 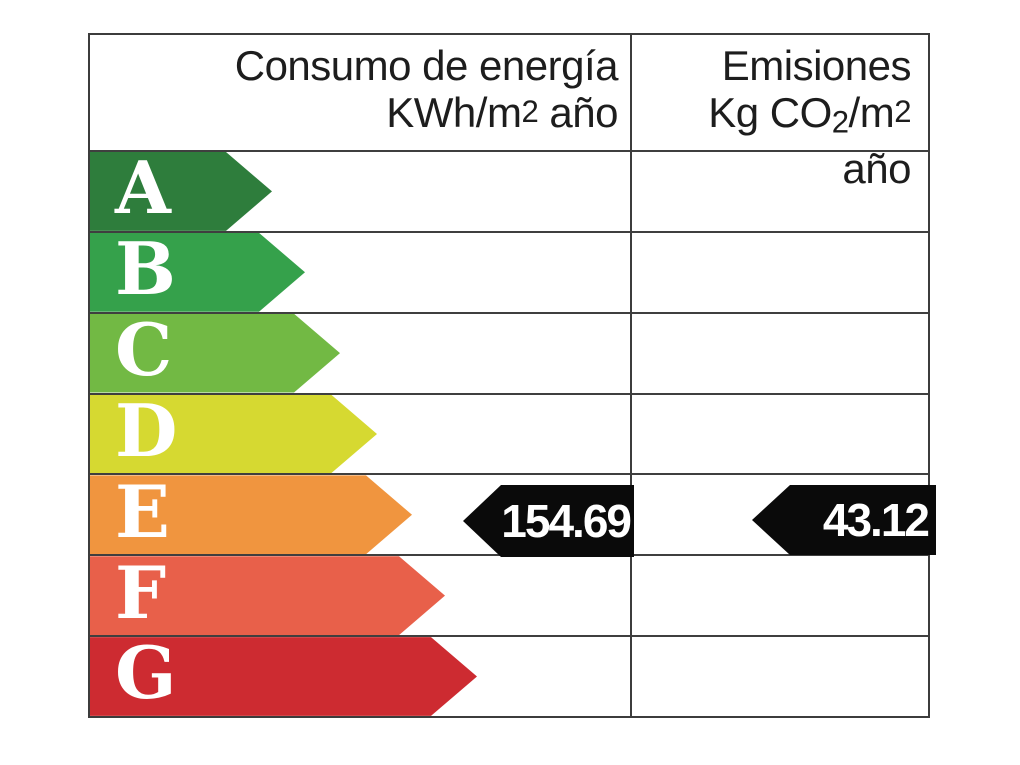 What do you see at coordinates (509, 675) in the screenshot?
I see `rating-row-g: G` at bounding box center [509, 675].